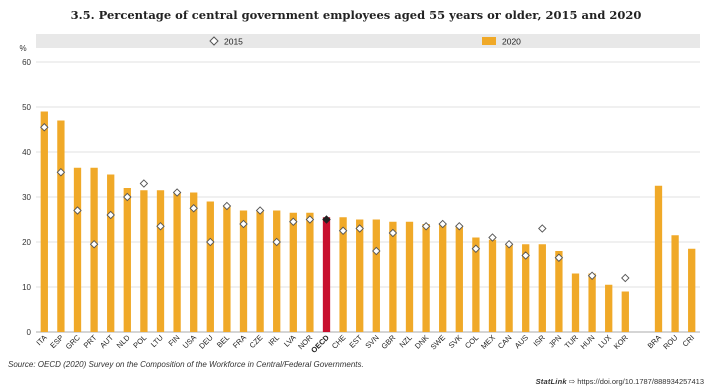 The image size is (712, 392). I want to click on bar-svn, so click(376, 275).